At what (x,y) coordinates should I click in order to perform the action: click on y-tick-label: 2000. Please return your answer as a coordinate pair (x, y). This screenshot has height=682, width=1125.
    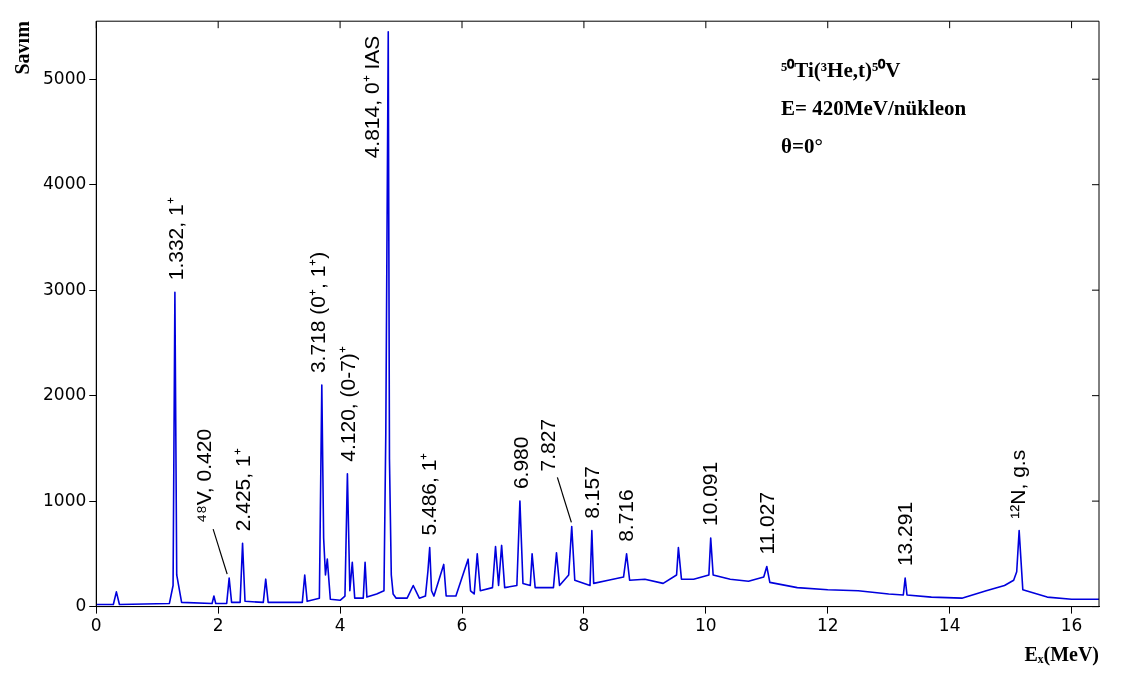
    Looking at the image, I should click on (65, 394).